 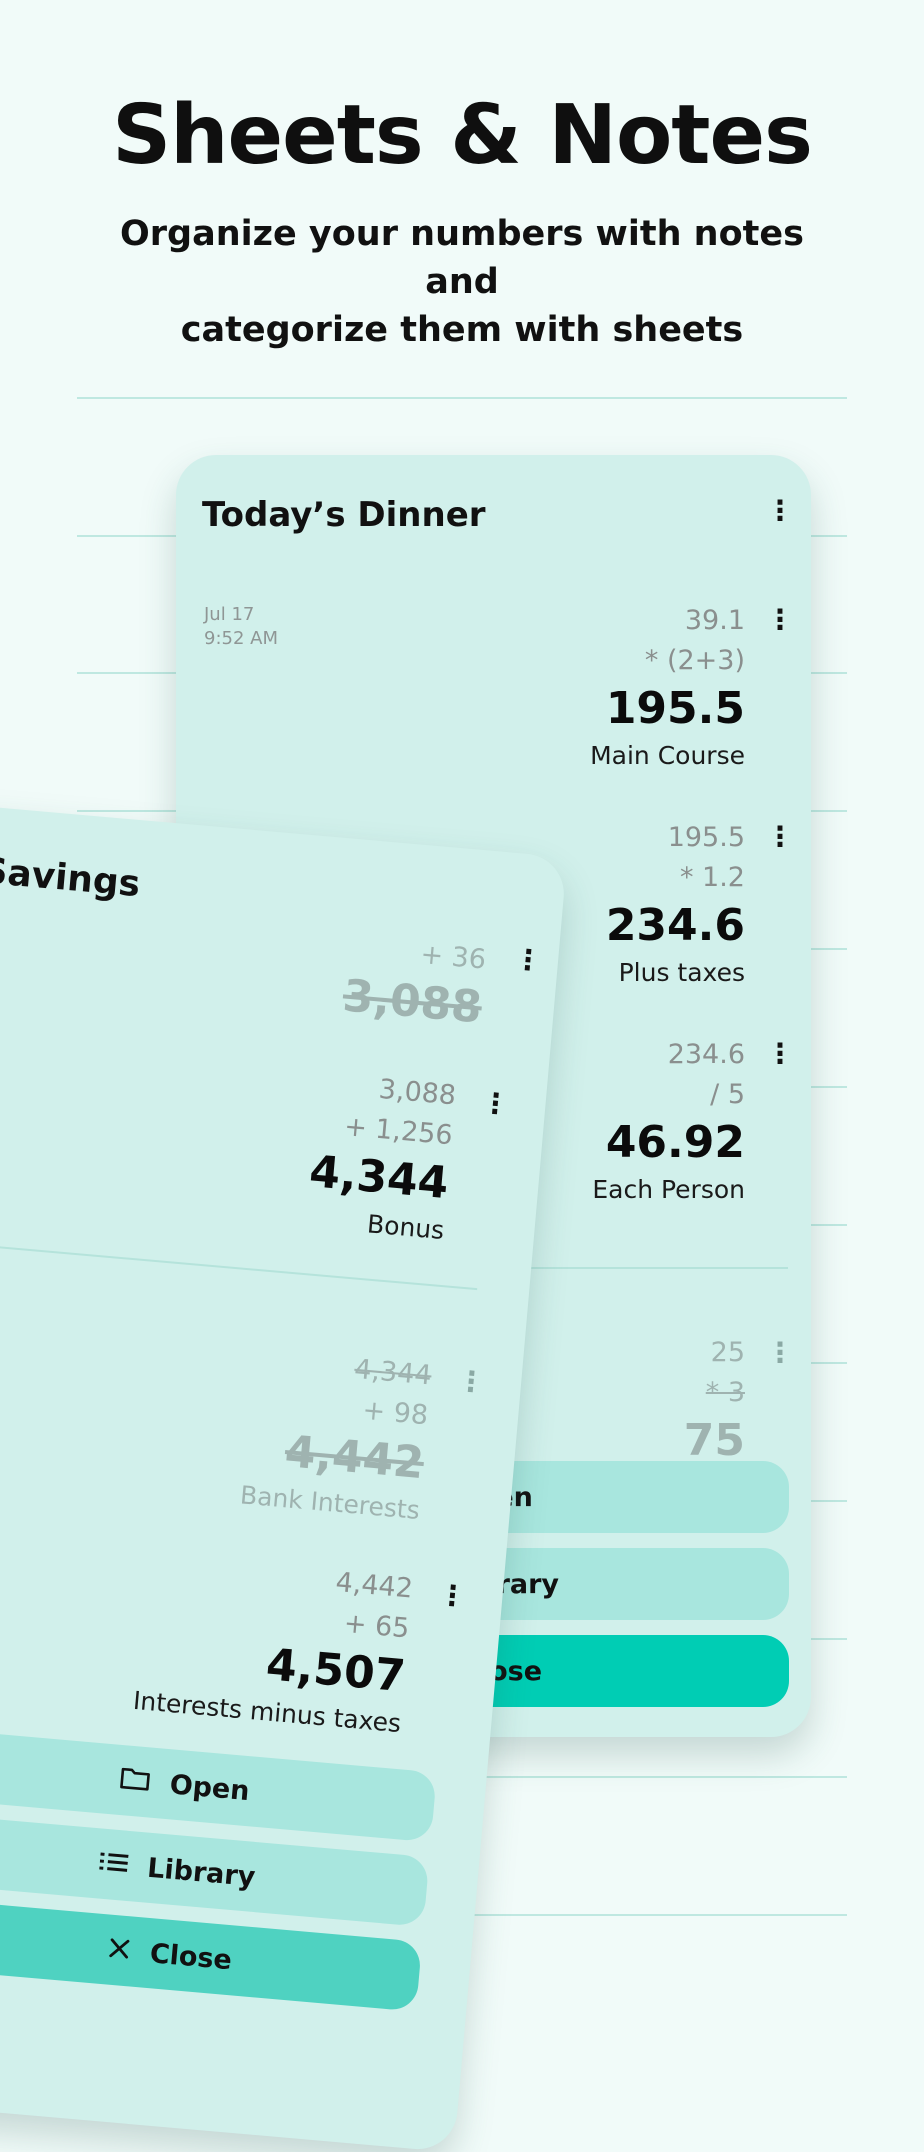 I want to click on entry-result: 234.6, so click(x=675, y=925).